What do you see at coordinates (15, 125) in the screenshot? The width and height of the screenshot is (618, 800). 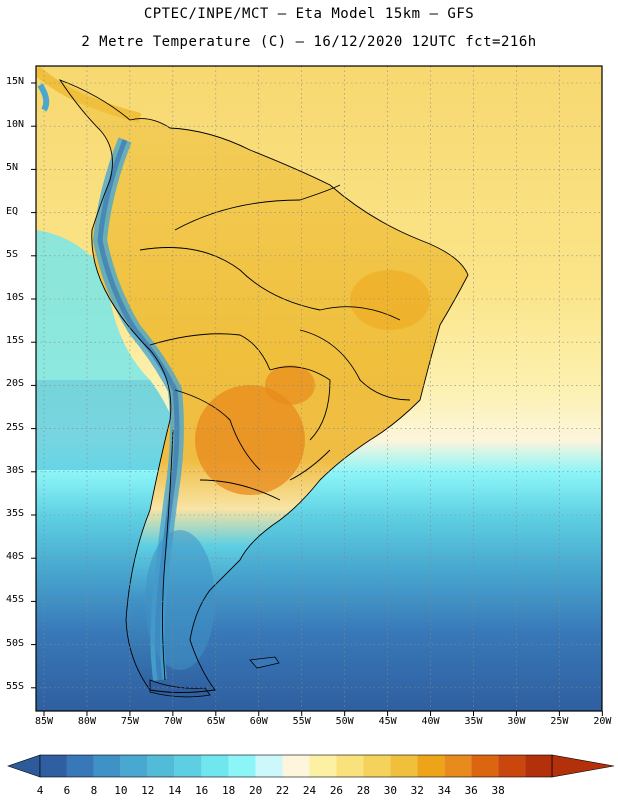 I see `lat-label: 10N` at bounding box center [15, 125].